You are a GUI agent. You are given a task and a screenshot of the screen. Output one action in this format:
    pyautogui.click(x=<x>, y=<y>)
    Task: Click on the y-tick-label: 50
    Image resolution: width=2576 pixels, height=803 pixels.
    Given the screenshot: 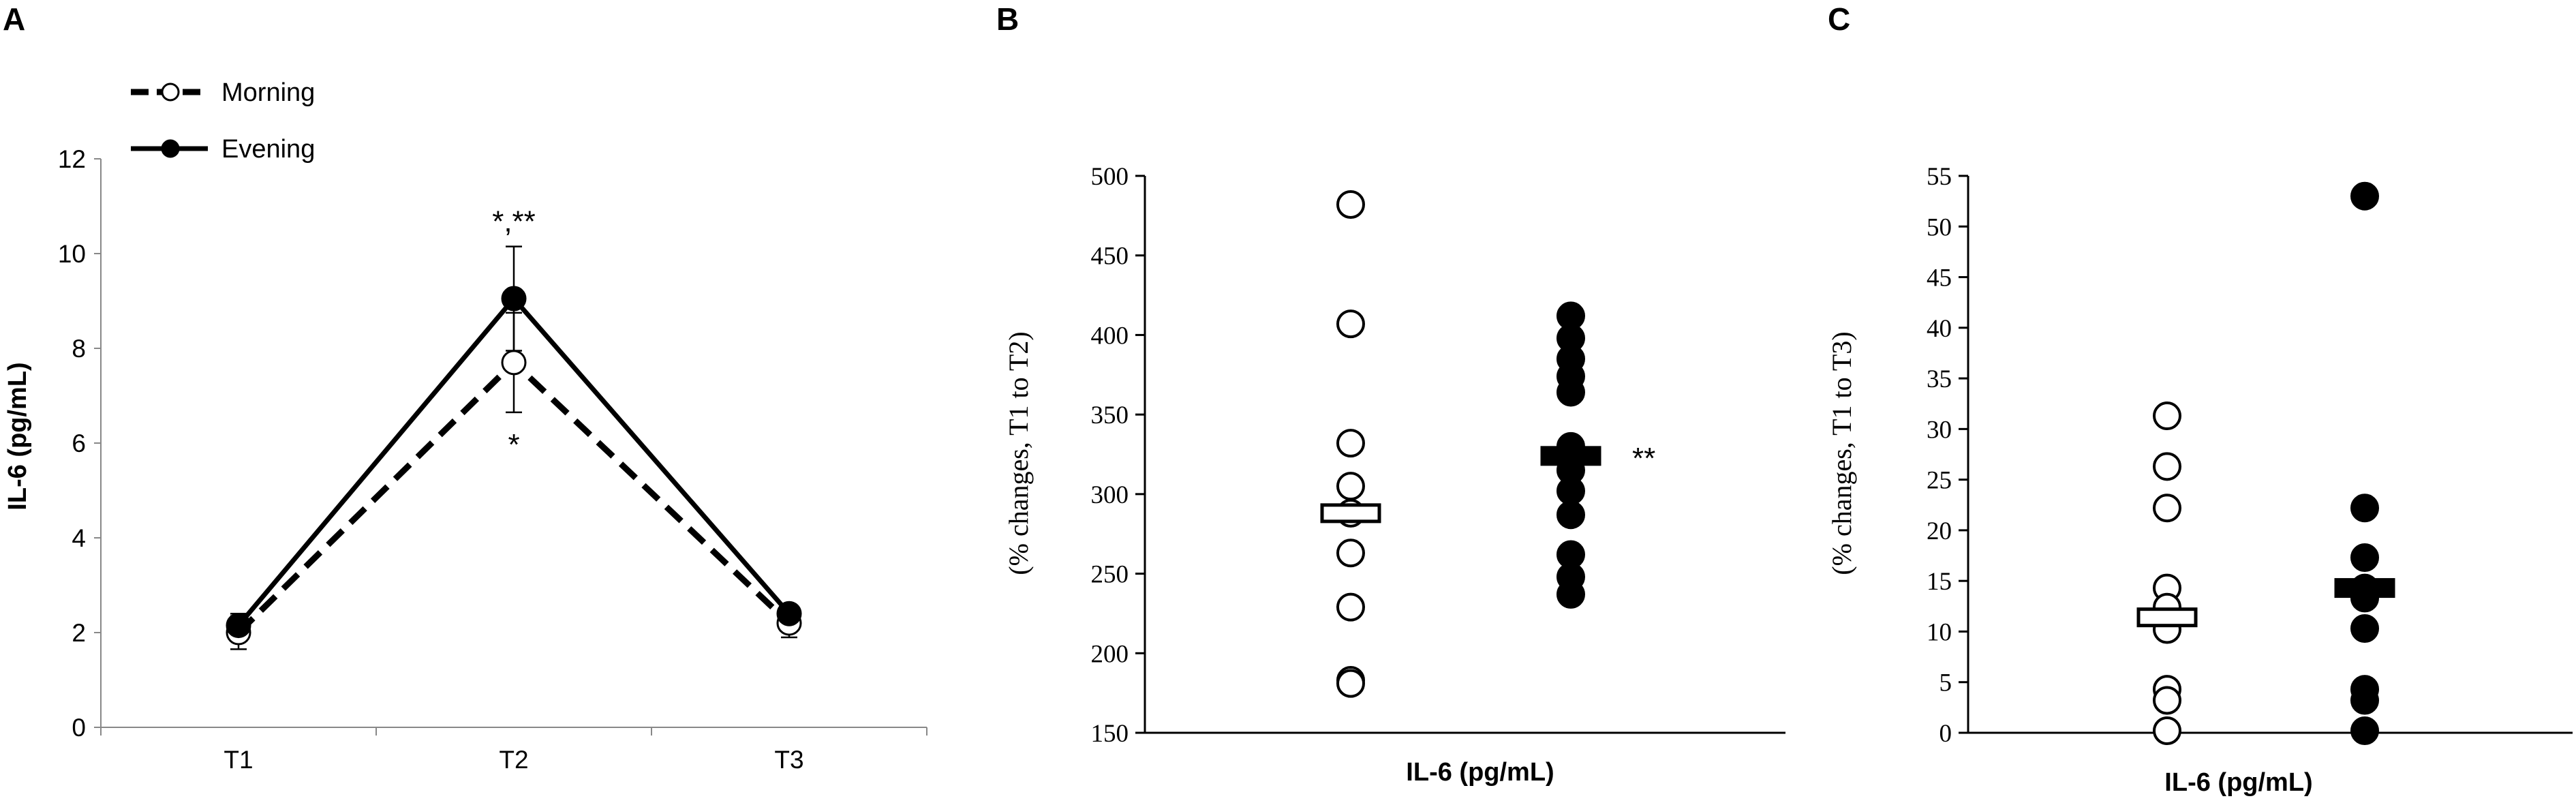 What is the action you would take?
    pyautogui.click(x=1940, y=227)
    